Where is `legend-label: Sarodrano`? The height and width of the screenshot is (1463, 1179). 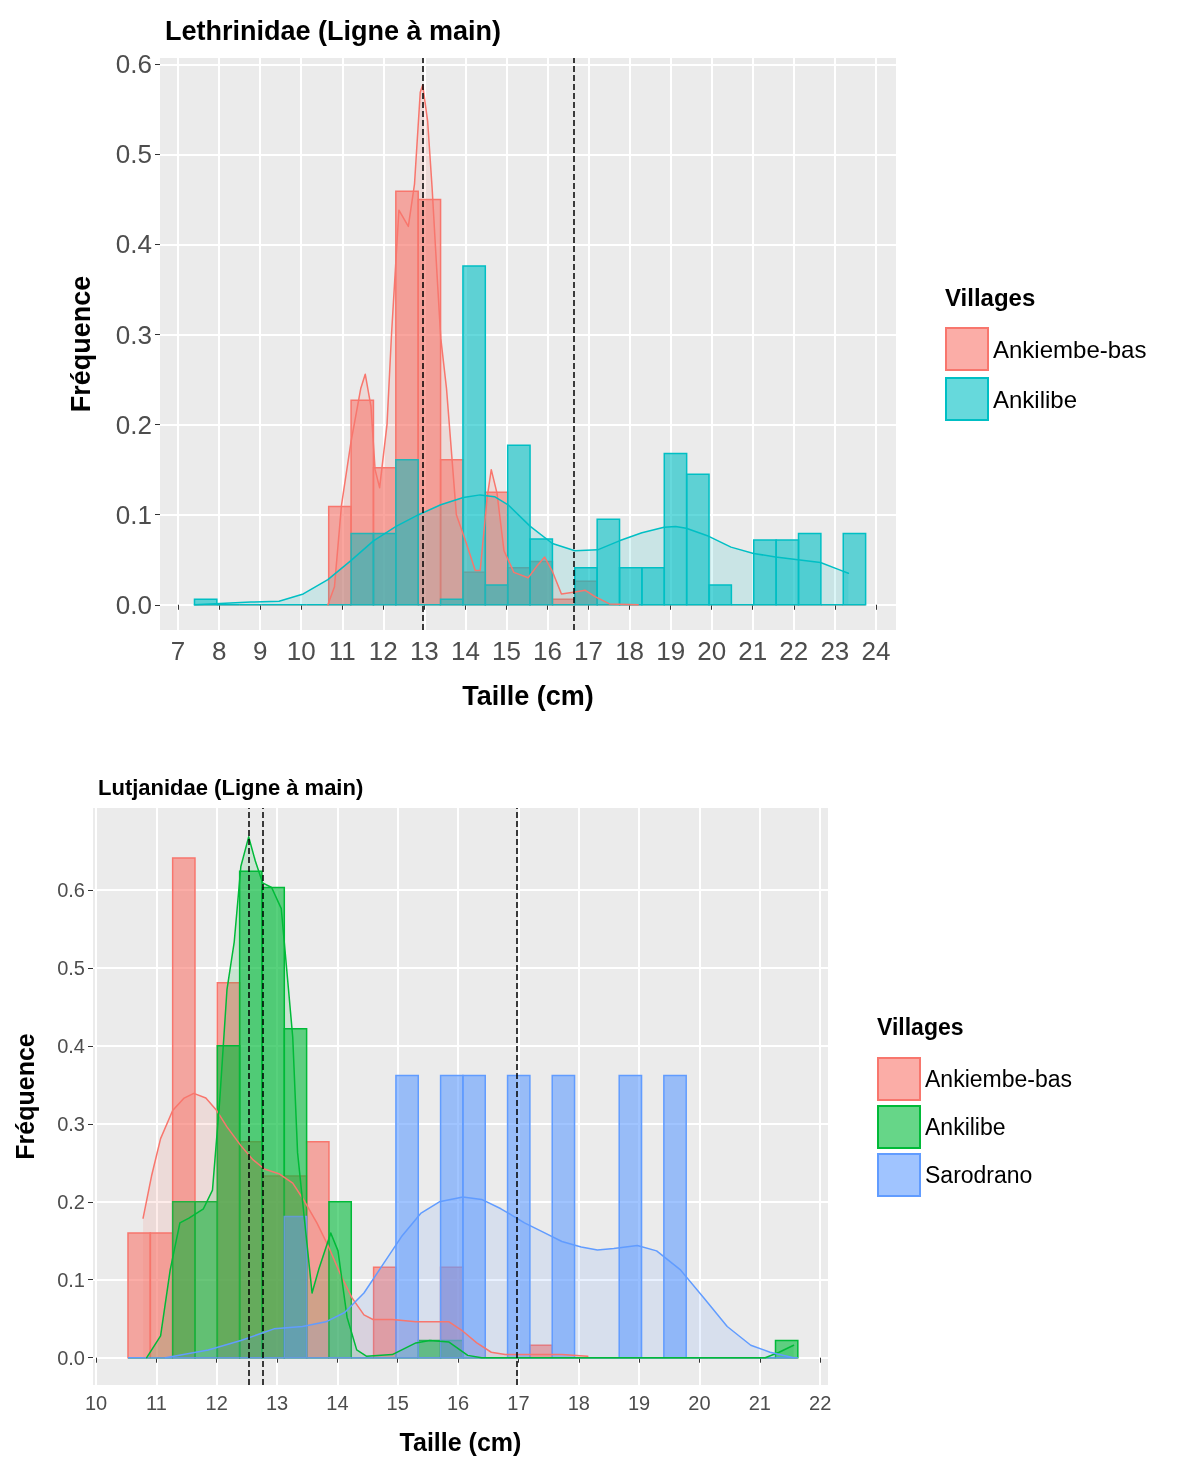
legend-label: Sarodrano is located at coordinates (979, 1175).